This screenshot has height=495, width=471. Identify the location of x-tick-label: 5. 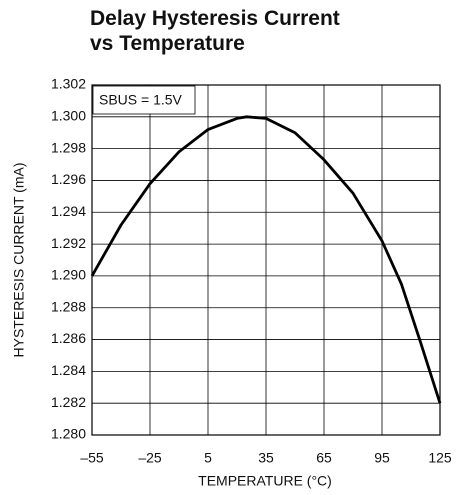
(208, 458).